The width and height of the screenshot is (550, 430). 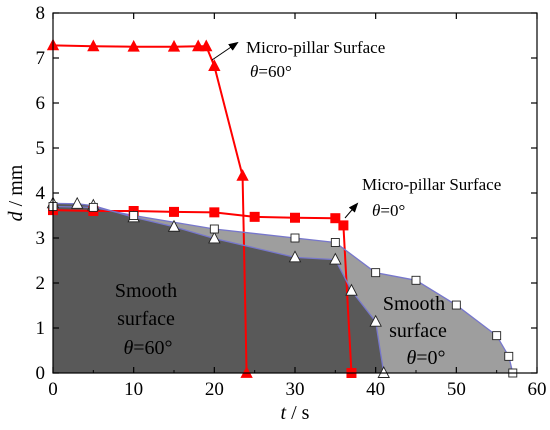 What do you see at coordinates (41, 193) in the screenshot?
I see `y-tick-label: 4` at bounding box center [41, 193].